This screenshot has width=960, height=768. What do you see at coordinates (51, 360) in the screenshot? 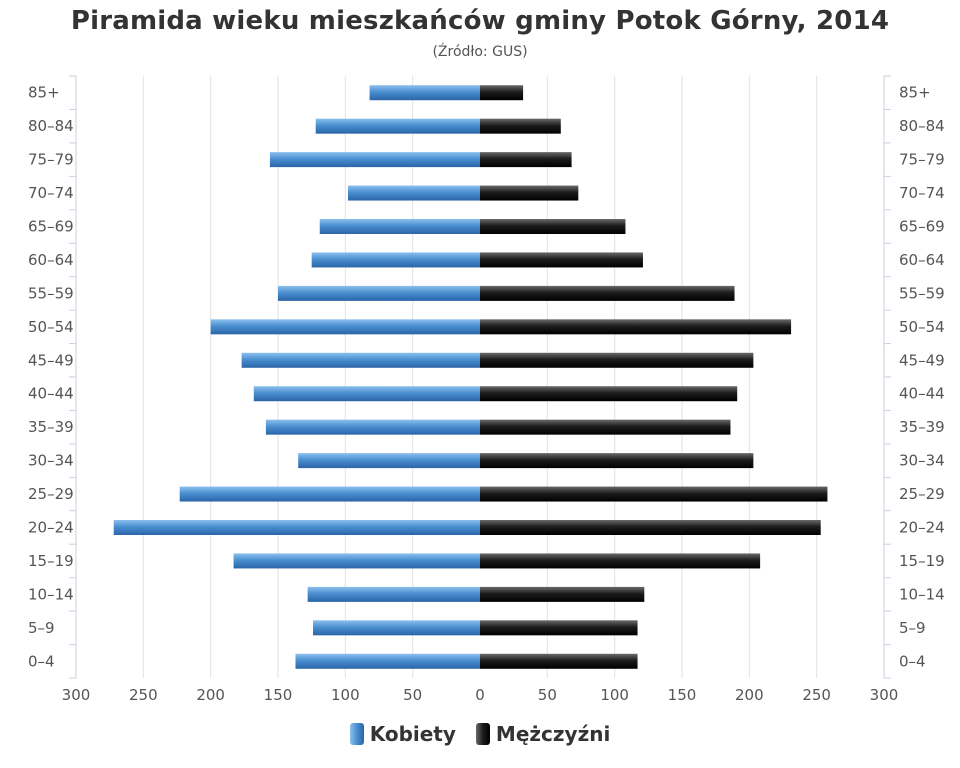
I see `y-tick-label-left: 45–49` at bounding box center [51, 360].